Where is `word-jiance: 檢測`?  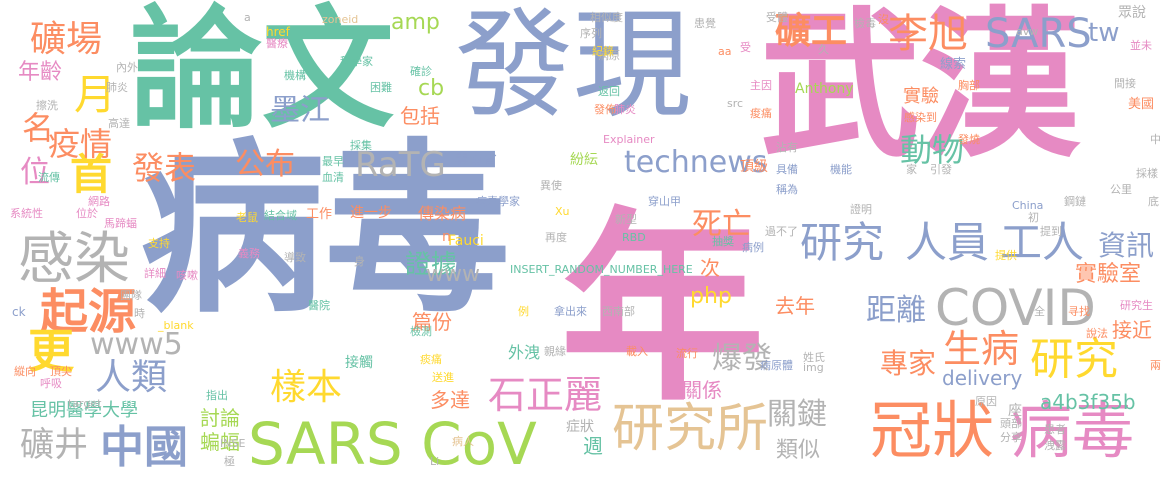
word-jiance: 檢測 is located at coordinates (421, 331).